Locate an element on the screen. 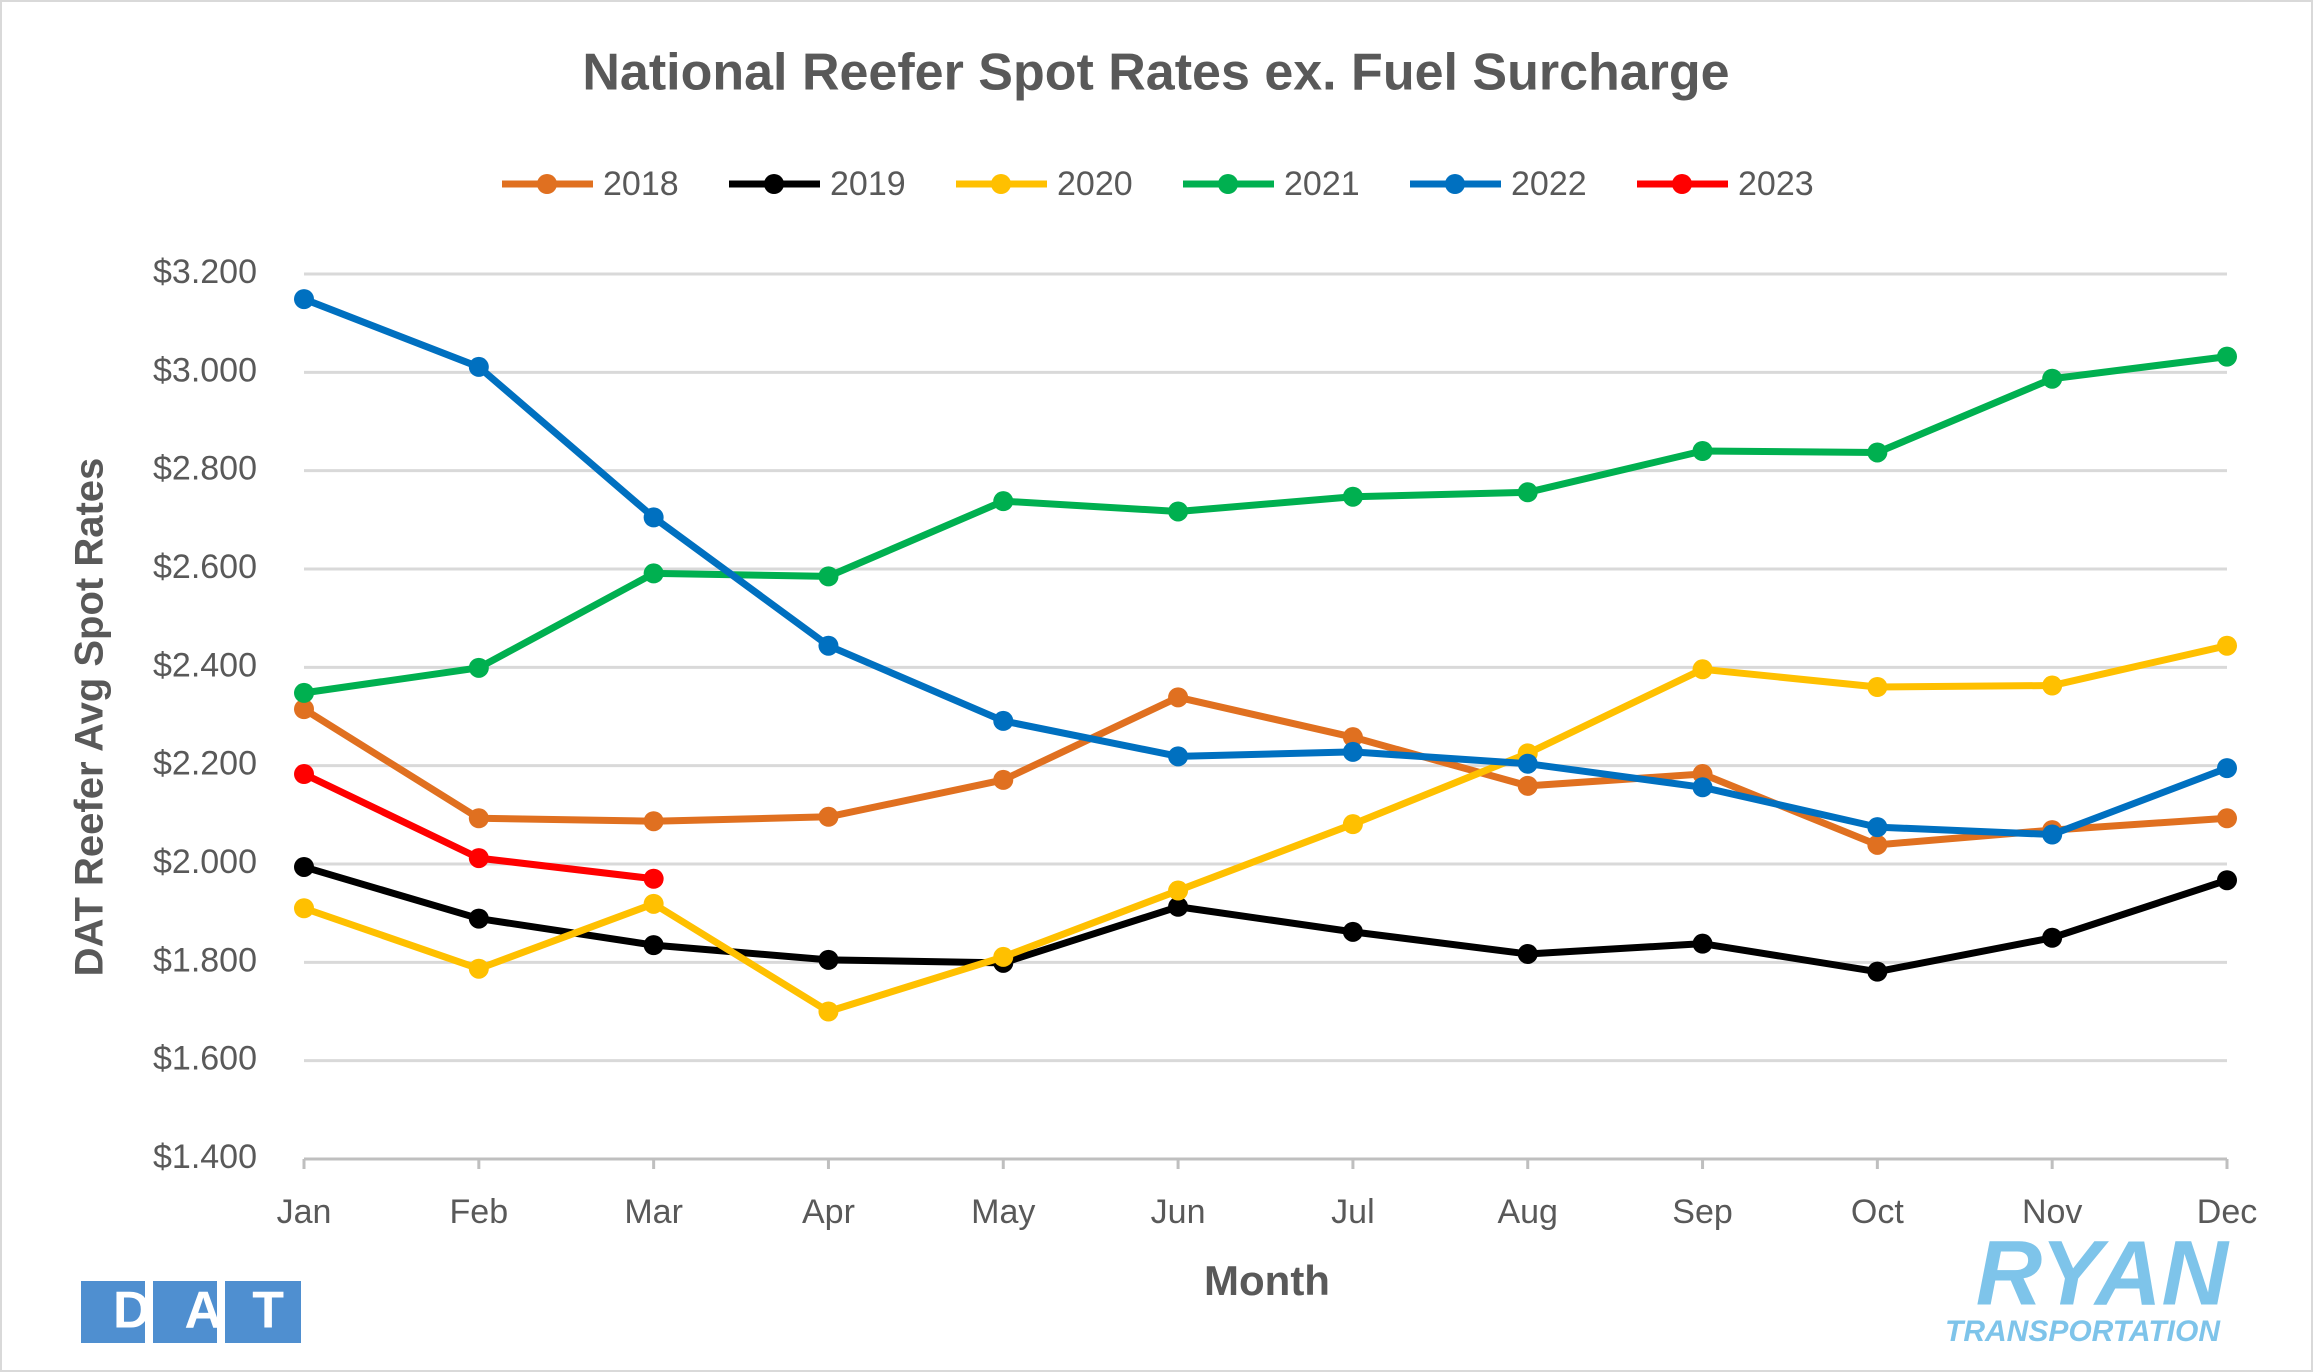  x-axis-title: Month is located at coordinates (1267, 1280).